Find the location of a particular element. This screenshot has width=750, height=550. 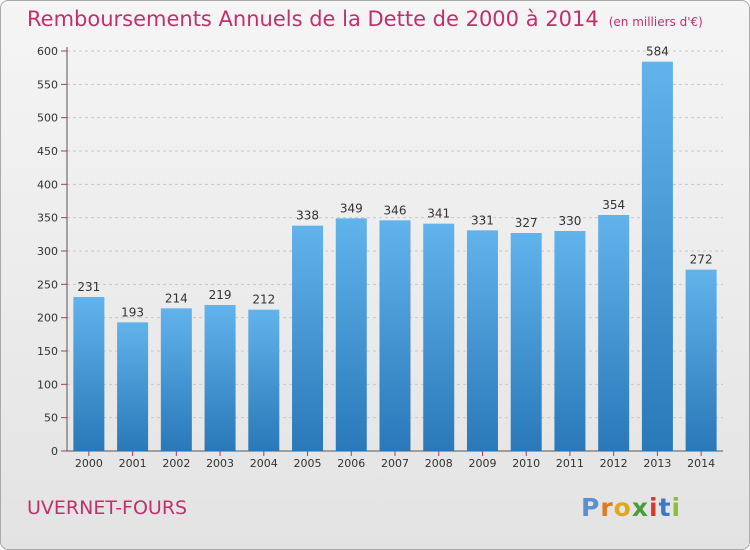

y-tick-label: 100 is located at coordinates (47, 384).